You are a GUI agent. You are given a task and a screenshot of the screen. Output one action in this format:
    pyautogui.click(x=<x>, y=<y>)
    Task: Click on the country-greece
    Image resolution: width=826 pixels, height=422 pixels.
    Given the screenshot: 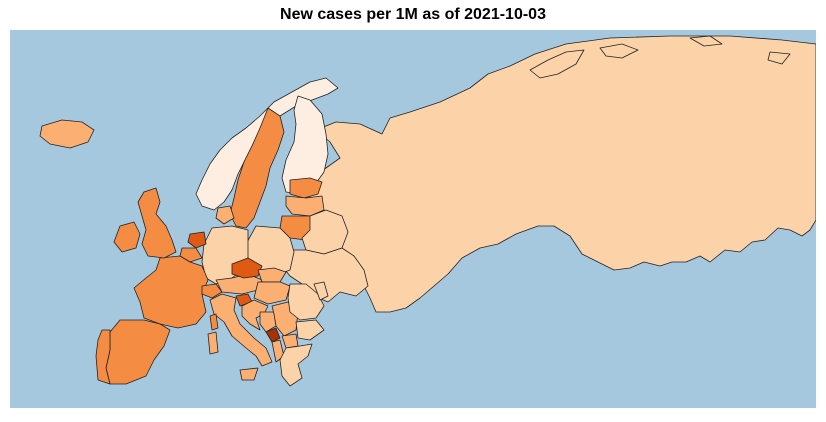 What is the action you would take?
    pyautogui.click(x=296, y=365)
    